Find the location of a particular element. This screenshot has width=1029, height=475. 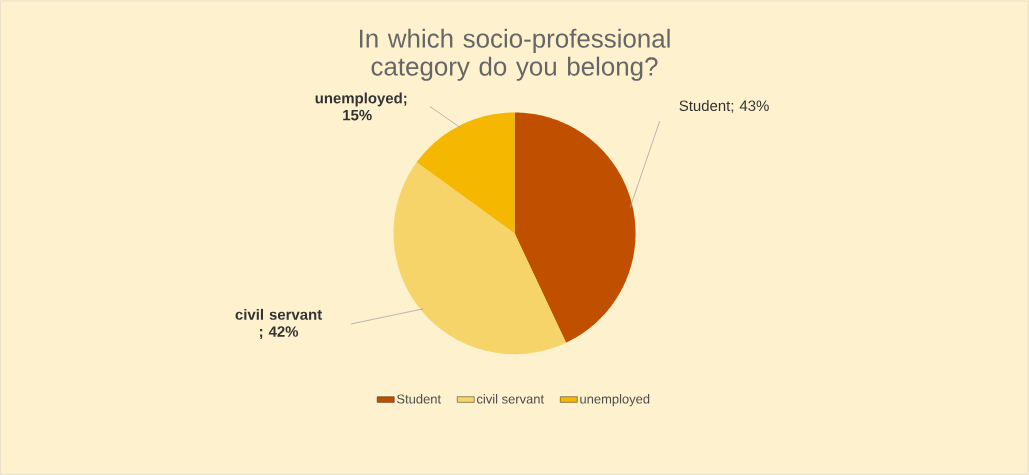

legend-label: civil servant is located at coordinates (510, 399).